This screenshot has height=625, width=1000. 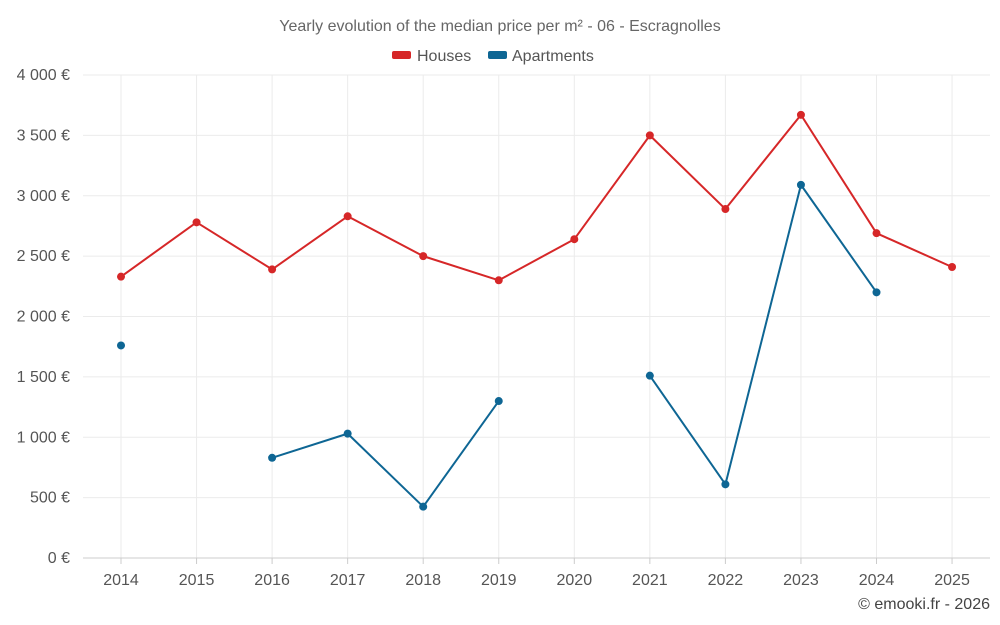 I want to click on data-point-apartments-2016: Apartments 2016: 830 €, so click(x=272, y=457).